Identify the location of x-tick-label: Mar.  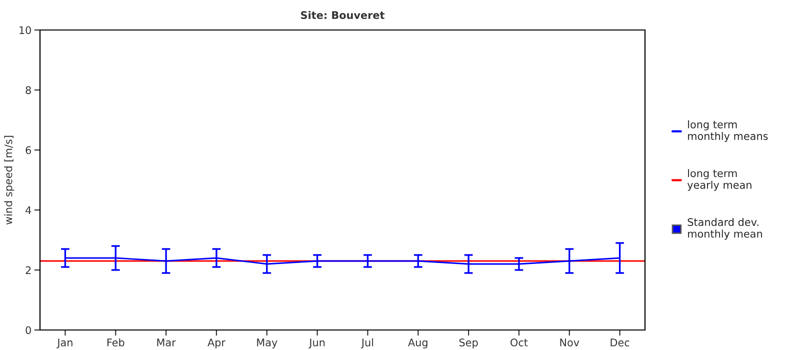
(166, 342).